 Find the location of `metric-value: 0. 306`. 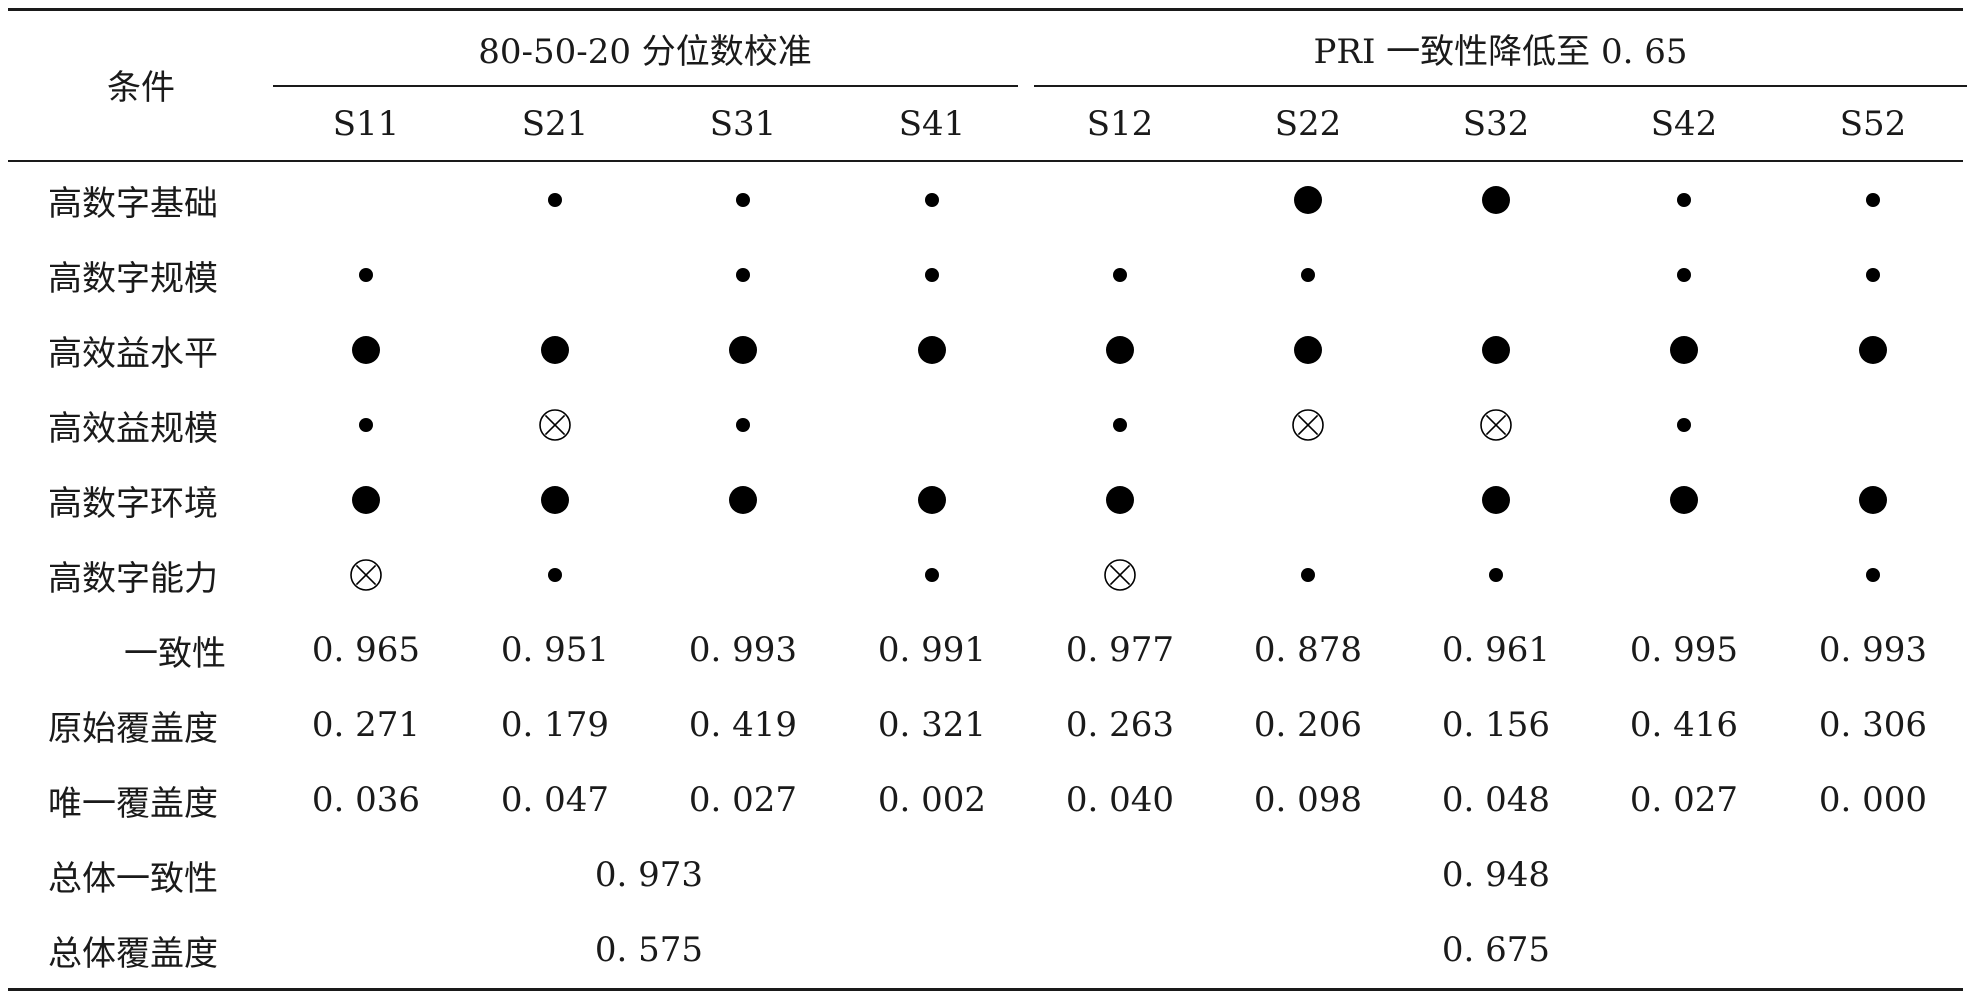

metric-value: 0. 306 is located at coordinates (1873, 725).